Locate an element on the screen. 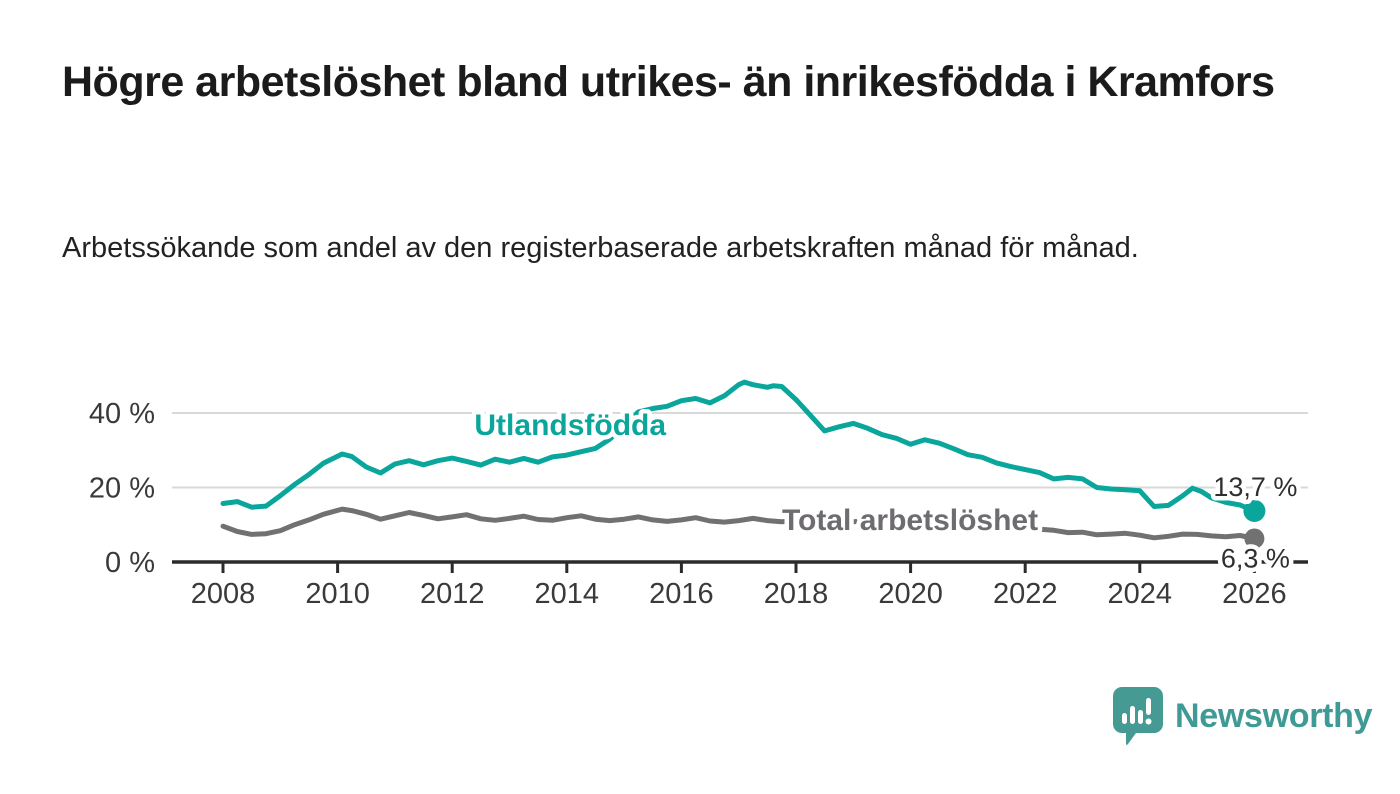 The image size is (1400, 794). x-axis-tick-label: 2018 is located at coordinates (796, 594).